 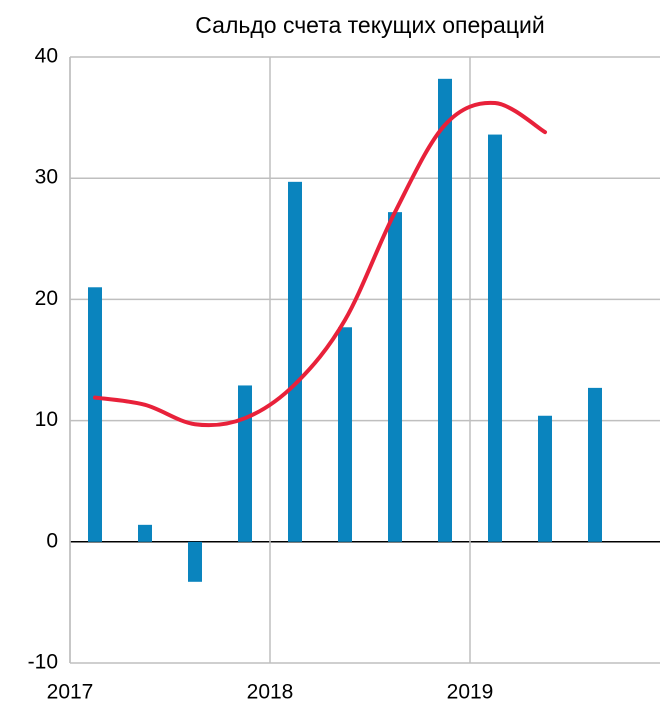 What do you see at coordinates (46, 419) in the screenshot?
I see `y-tick-label: 10` at bounding box center [46, 419].